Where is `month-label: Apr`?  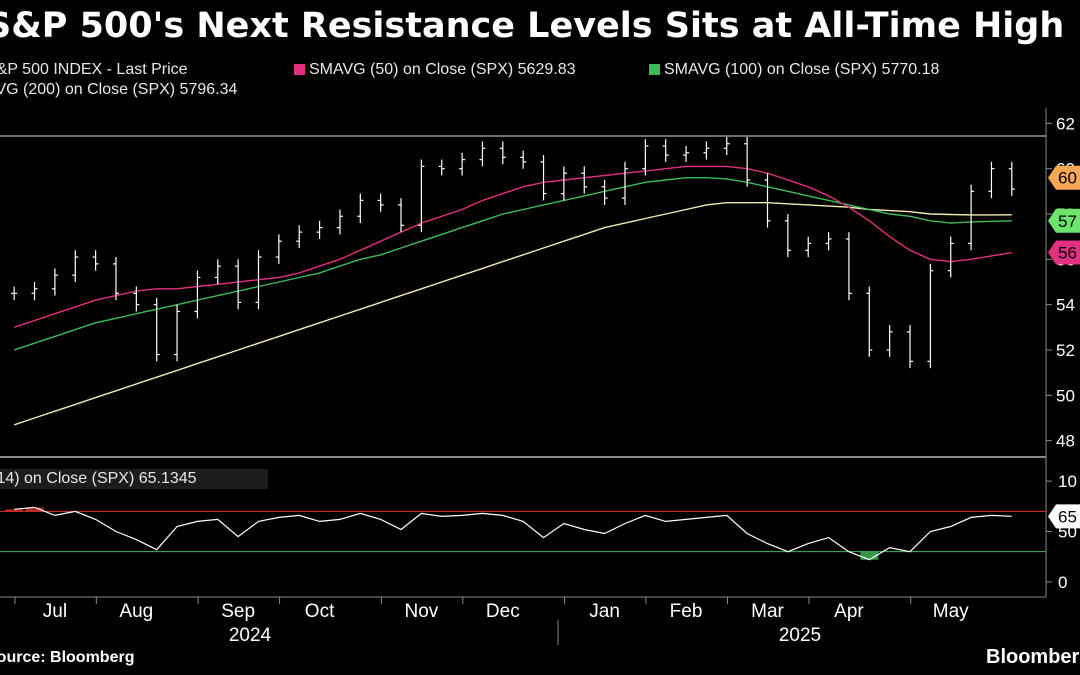 month-label: Apr is located at coordinates (849, 611).